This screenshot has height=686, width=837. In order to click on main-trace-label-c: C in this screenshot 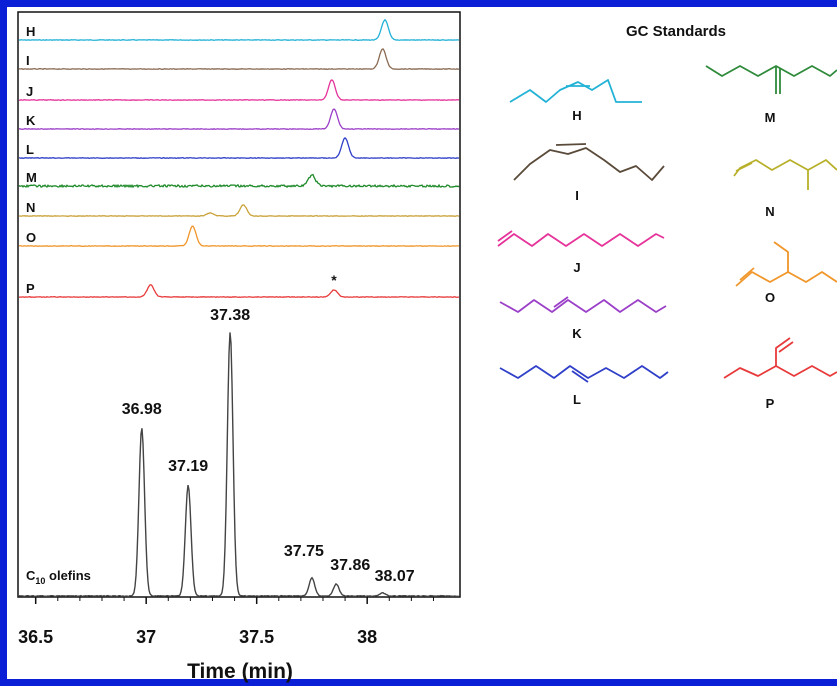, I will do `click(31, 575)`.